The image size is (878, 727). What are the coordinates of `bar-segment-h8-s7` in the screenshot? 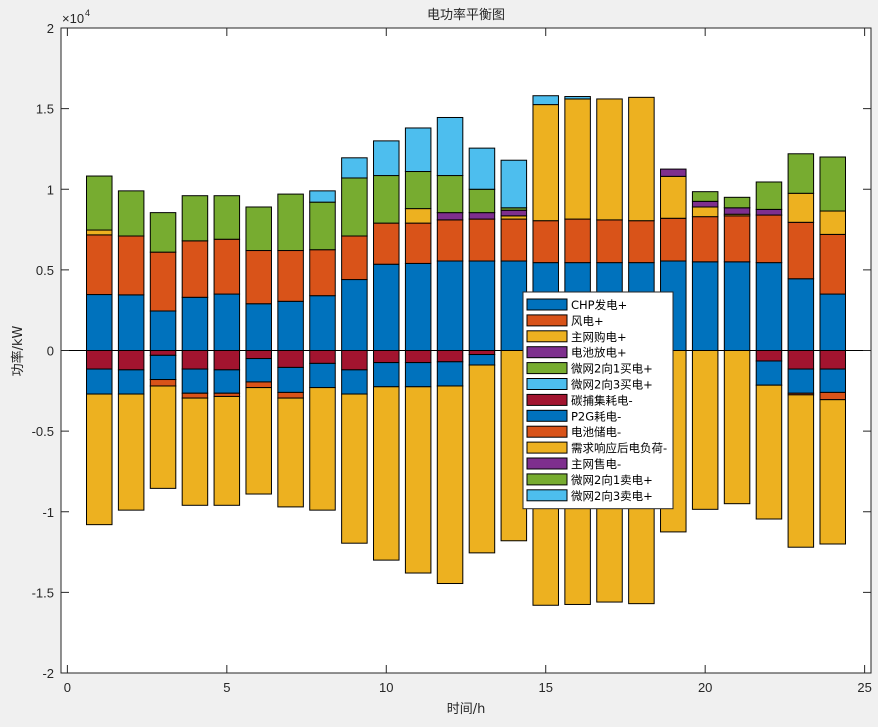 It's located at (322, 375).